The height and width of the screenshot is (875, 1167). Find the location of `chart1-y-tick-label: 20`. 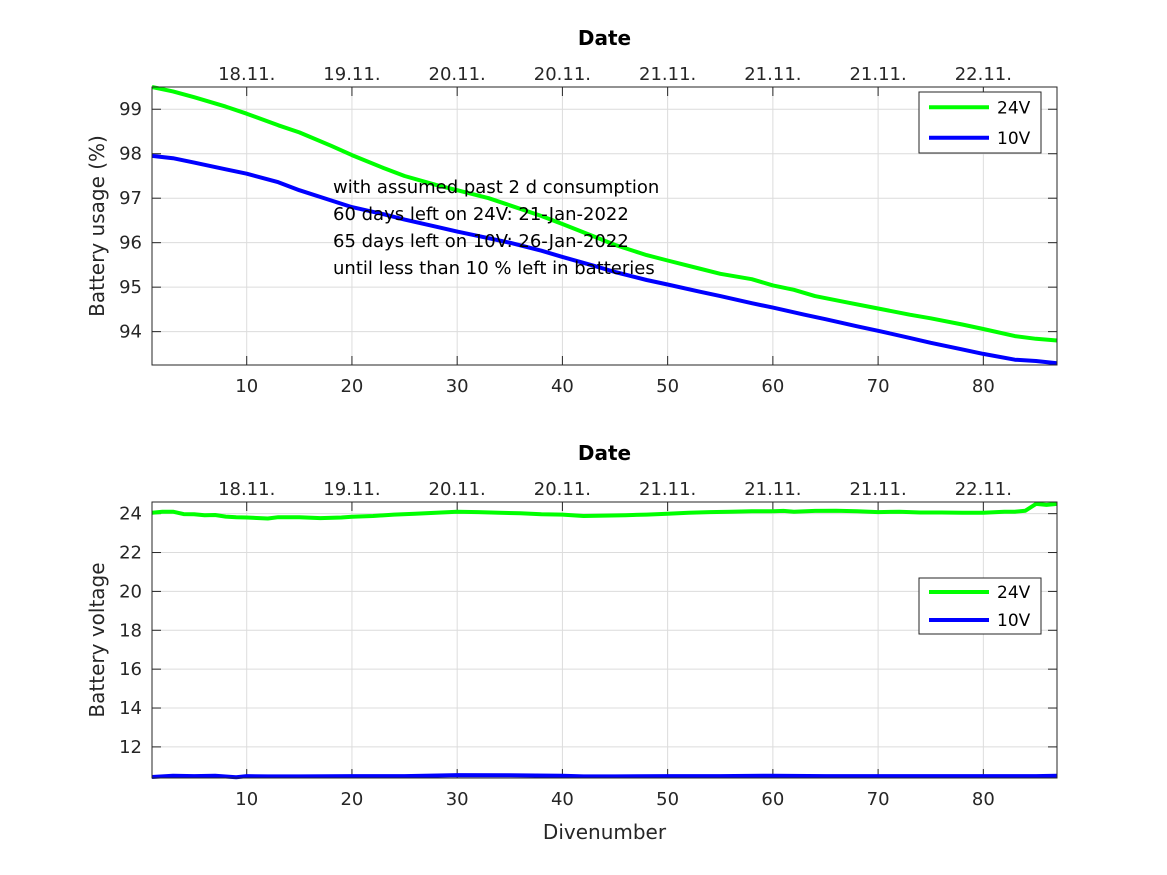

chart1-y-tick-label: 20 is located at coordinates (130, 591).